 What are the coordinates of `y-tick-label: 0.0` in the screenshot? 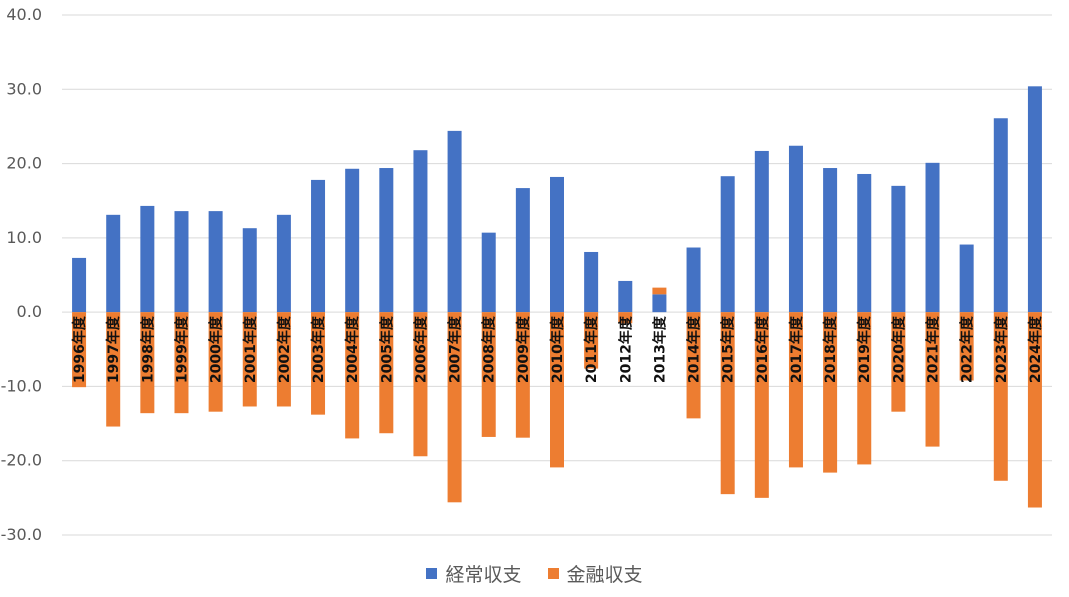 It's located at (29, 311).